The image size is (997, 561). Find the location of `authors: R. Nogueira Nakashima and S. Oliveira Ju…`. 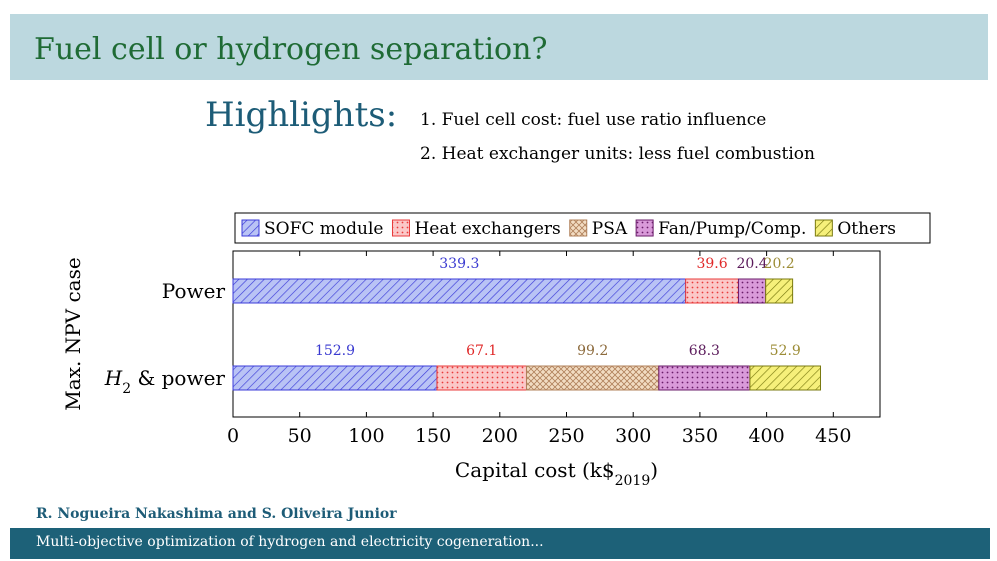

authors: R. Nogueira Nakashima and S. Oliveira Ju… is located at coordinates (216, 514).